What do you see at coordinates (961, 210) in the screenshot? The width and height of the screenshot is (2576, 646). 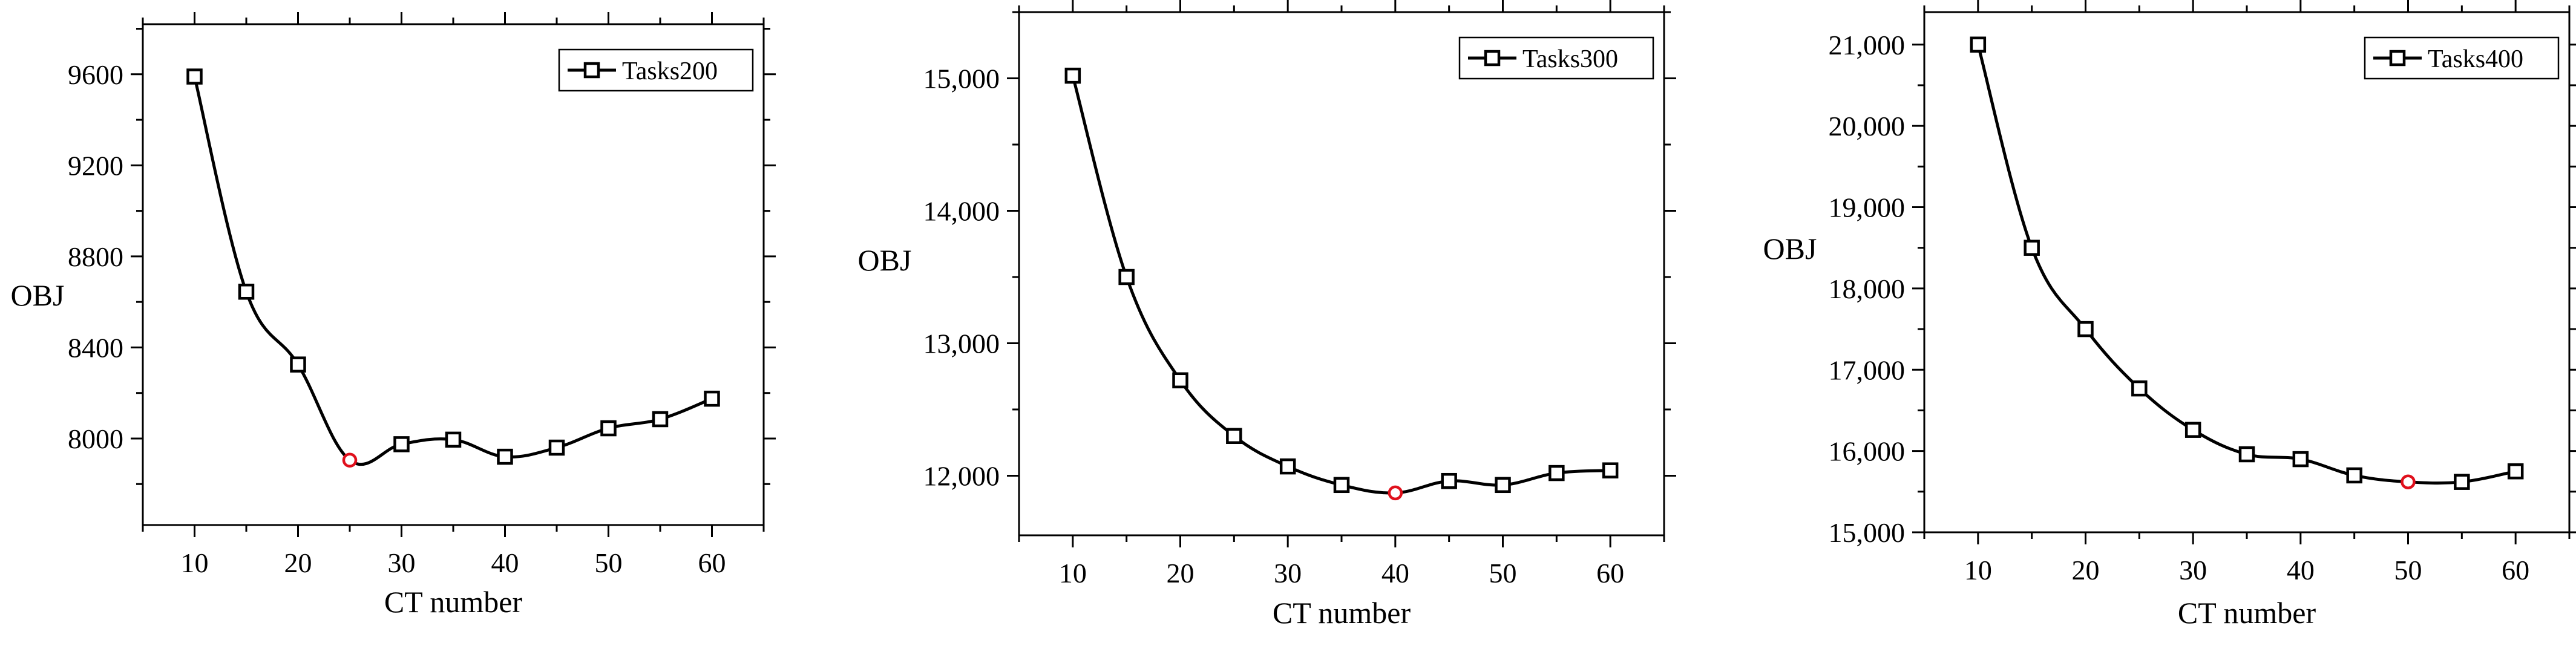 I see `y-tick-label: 14,000` at bounding box center [961, 210].